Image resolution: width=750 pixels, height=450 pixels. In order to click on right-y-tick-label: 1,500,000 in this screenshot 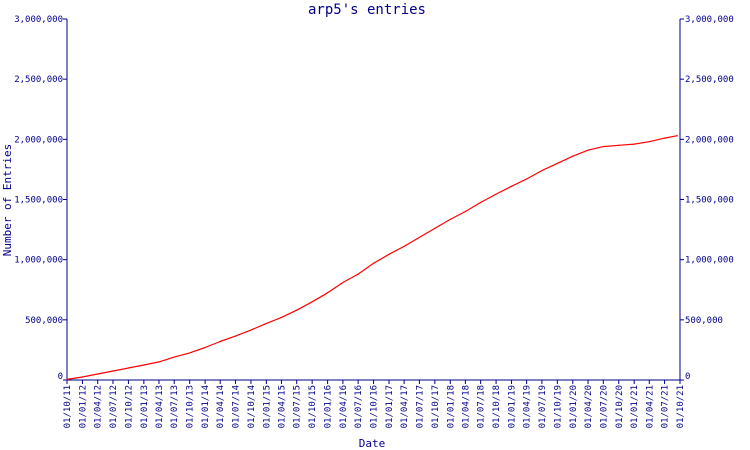, I will do `click(709, 201)`.